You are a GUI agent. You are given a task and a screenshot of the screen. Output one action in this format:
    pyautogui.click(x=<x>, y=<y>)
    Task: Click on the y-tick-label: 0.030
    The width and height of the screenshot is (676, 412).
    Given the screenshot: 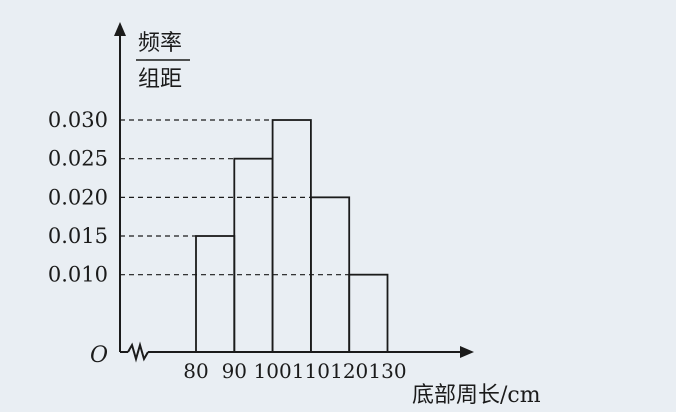 What is the action you would take?
    pyautogui.click(x=78, y=120)
    